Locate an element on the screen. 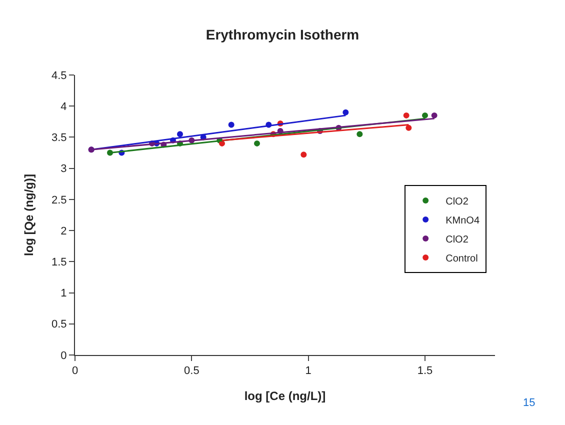 This screenshot has height=425, width=565. x-tick-label: 1 is located at coordinates (308, 371).